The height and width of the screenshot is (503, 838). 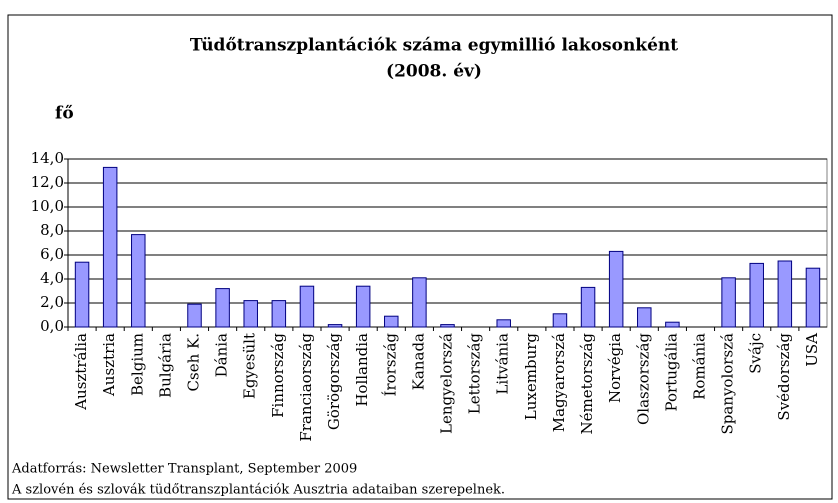 What do you see at coordinates (52, 230) in the screenshot?
I see `y-tick-label: 8,0` at bounding box center [52, 230].